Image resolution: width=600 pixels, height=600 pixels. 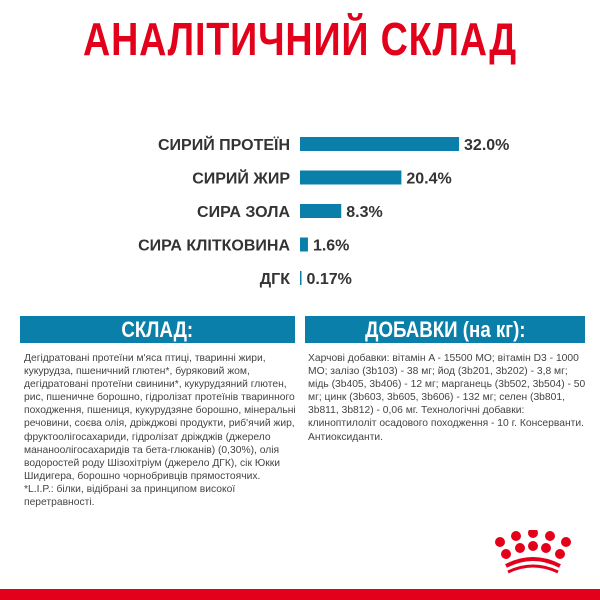 I want to click on additives-header-text: ДОБАВКИ (на кг):, so click(x=445, y=329).